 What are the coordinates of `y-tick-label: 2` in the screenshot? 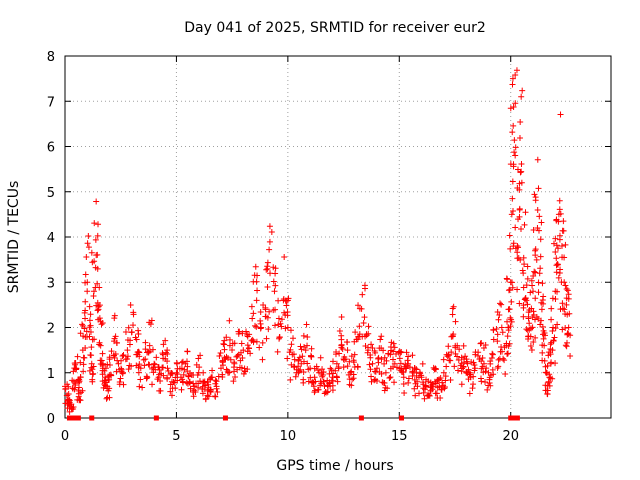 It's located at (51, 329).